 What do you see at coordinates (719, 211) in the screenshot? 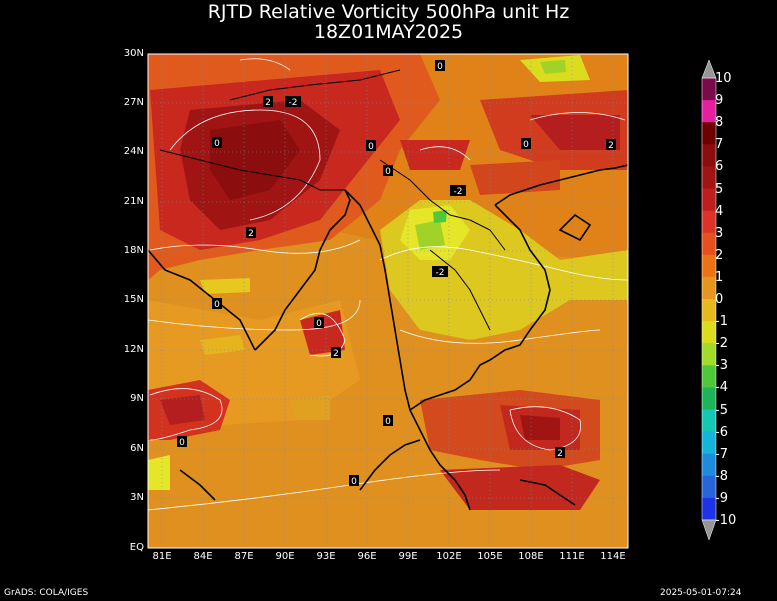
I see `colorbar-label: 4` at bounding box center [719, 211].